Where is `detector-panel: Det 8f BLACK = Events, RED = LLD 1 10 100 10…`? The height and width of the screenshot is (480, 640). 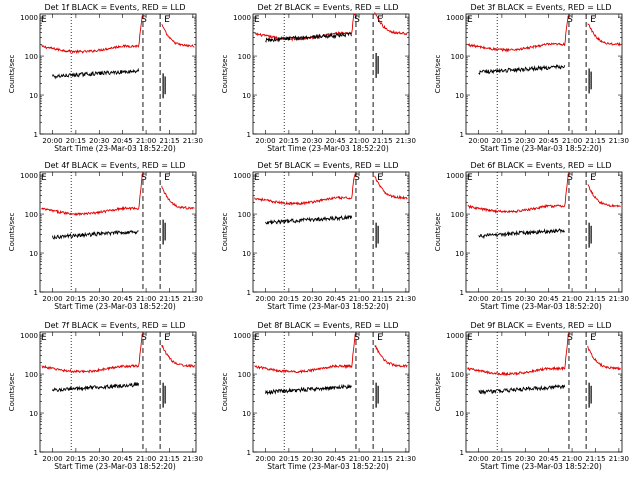 detector-panel: Det 8f BLACK = Events, RED = LLD 1 10 100 10… is located at coordinates (318, 396).